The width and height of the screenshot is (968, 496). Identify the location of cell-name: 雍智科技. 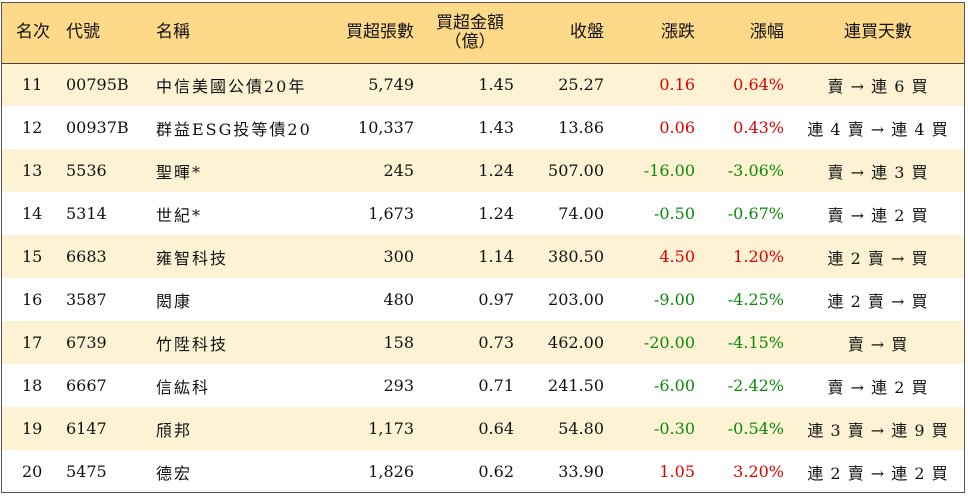
(192, 258).